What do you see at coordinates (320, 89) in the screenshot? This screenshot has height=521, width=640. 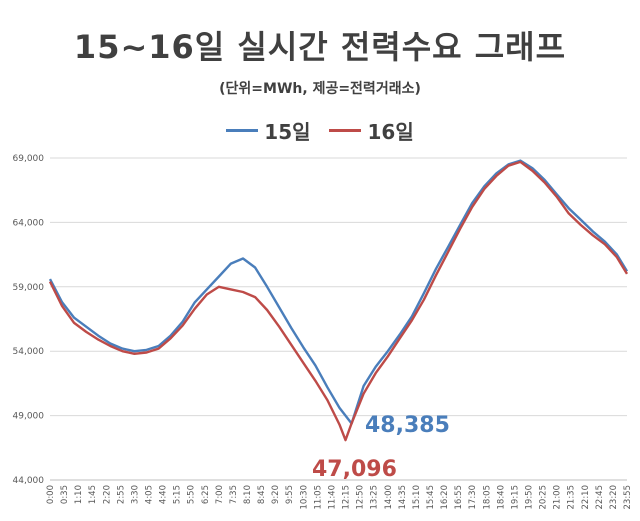 I see `chart-subtitle: (단위=MWh, 제공=전력거래소)` at bounding box center [320, 89].